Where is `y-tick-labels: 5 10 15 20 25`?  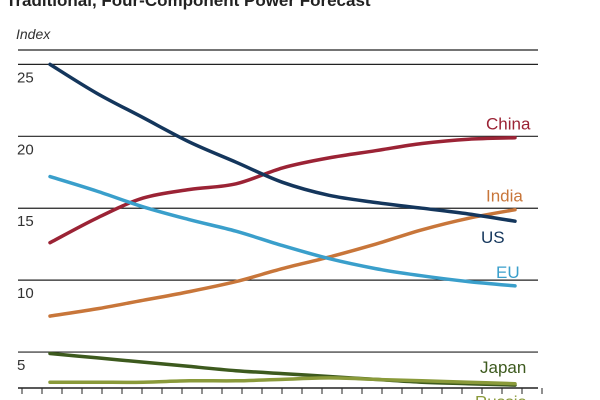 y-tick-labels: 5 10 15 20 25 is located at coordinates (25, 221).